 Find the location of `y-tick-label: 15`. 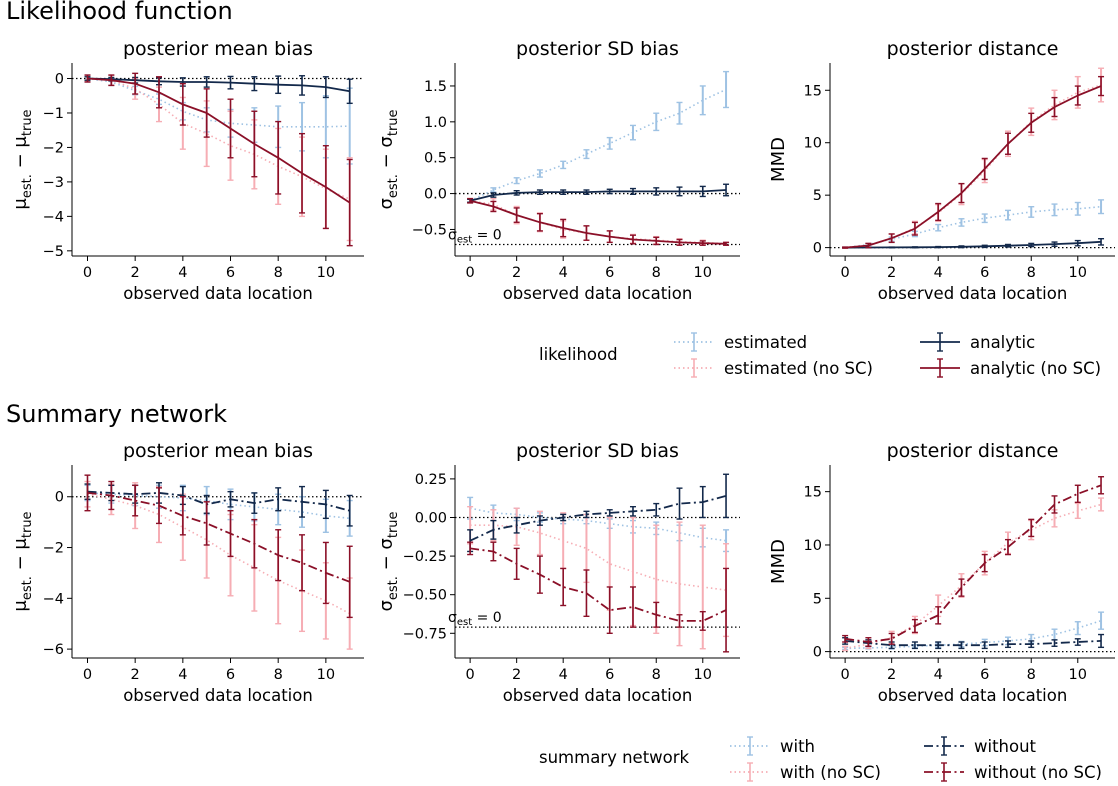

y-tick-label: 15 is located at coordinates (813, 91).